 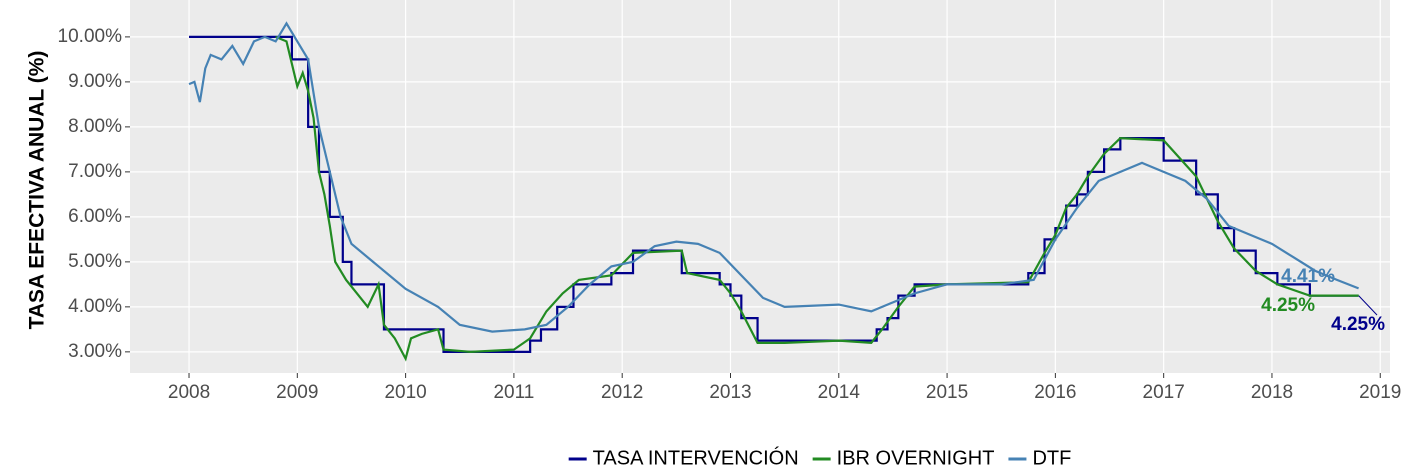 What do you see at coordinates (405, 392) in the screenshot?
I see `x-tick-label: 2010` at bounding box center [405, 392].